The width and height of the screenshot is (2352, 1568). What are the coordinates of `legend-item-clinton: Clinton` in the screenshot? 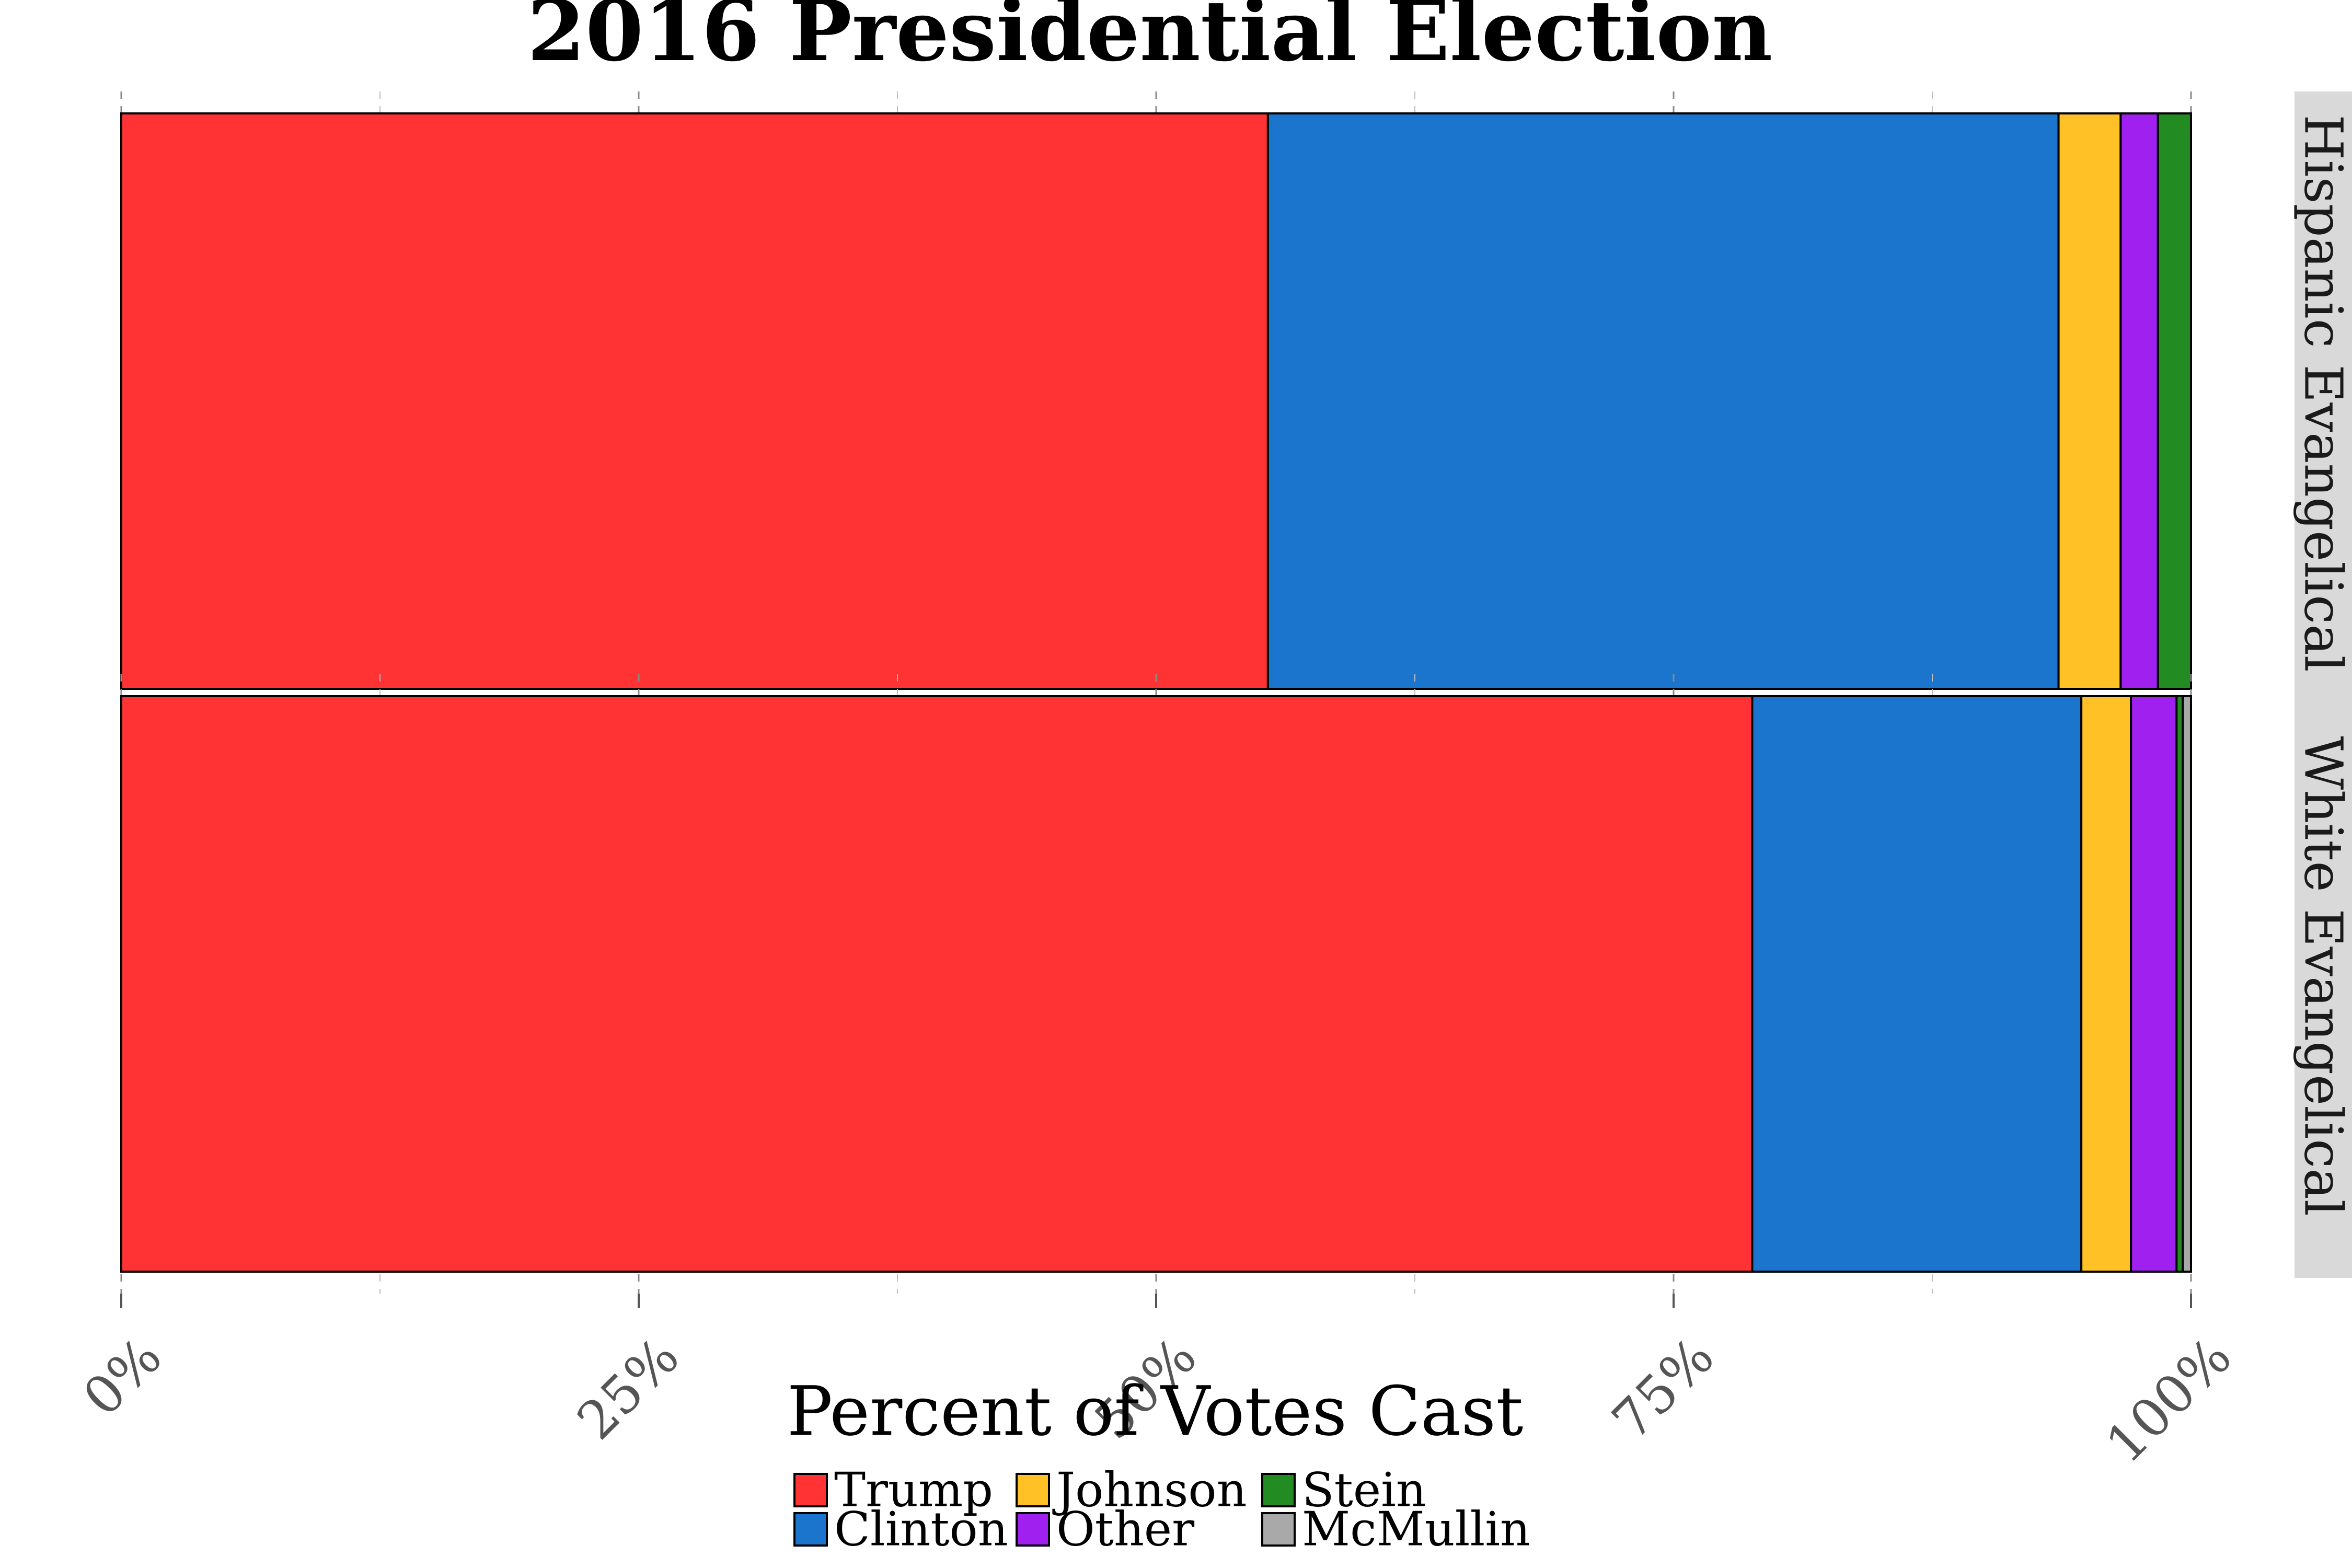 It's located at (900, 1529).